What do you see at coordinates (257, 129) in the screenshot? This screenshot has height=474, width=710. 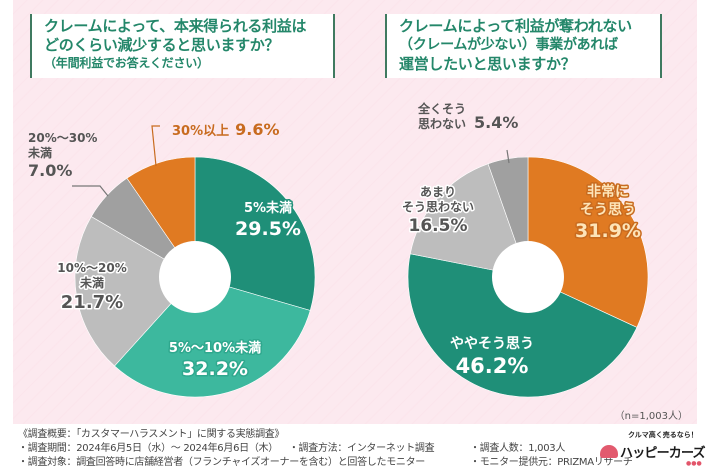 I see `slice-value: 9.6%` at bounding box center [257, 129].